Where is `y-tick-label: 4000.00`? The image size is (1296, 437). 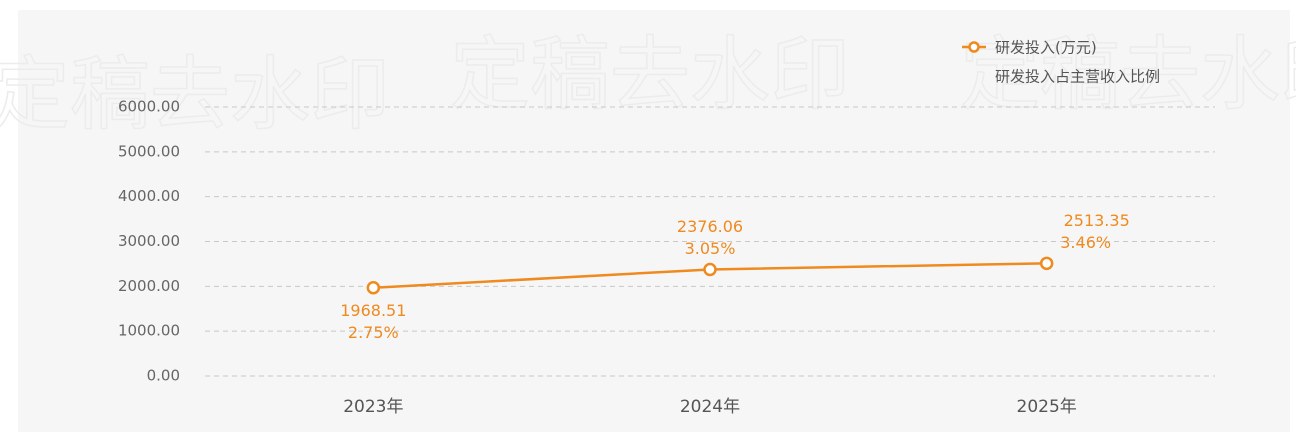
y-tick-label: 4000.00 is located at coordinates (149, 196).